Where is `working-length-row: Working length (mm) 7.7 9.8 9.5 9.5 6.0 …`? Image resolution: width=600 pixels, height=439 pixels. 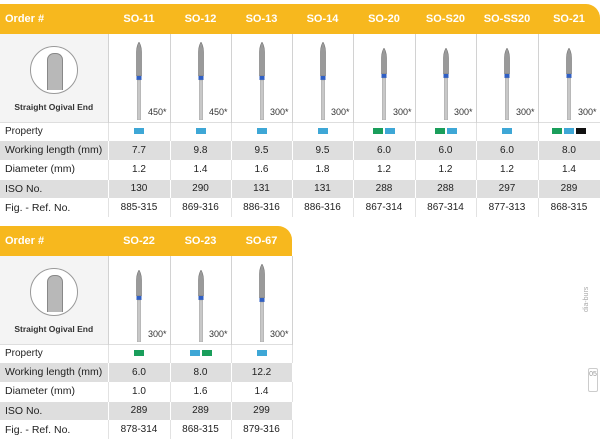
working-length-row: Working length (mm) 7.7 9.8 9.5 9.5 6.0 … is located at coordinates (300, 149).